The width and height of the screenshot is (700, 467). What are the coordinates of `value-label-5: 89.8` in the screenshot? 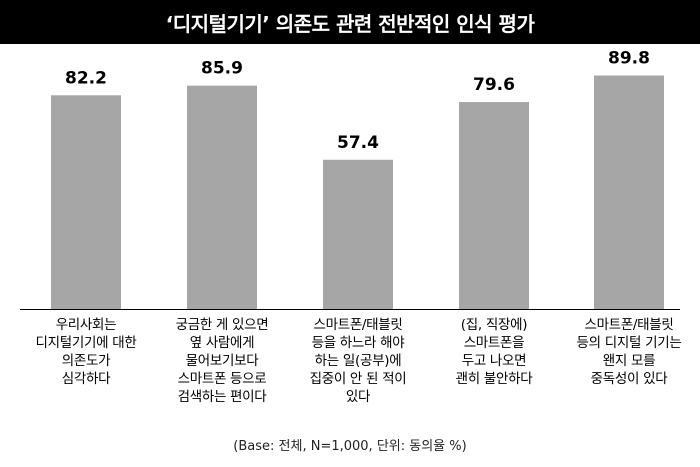 It's located at (629, 59).